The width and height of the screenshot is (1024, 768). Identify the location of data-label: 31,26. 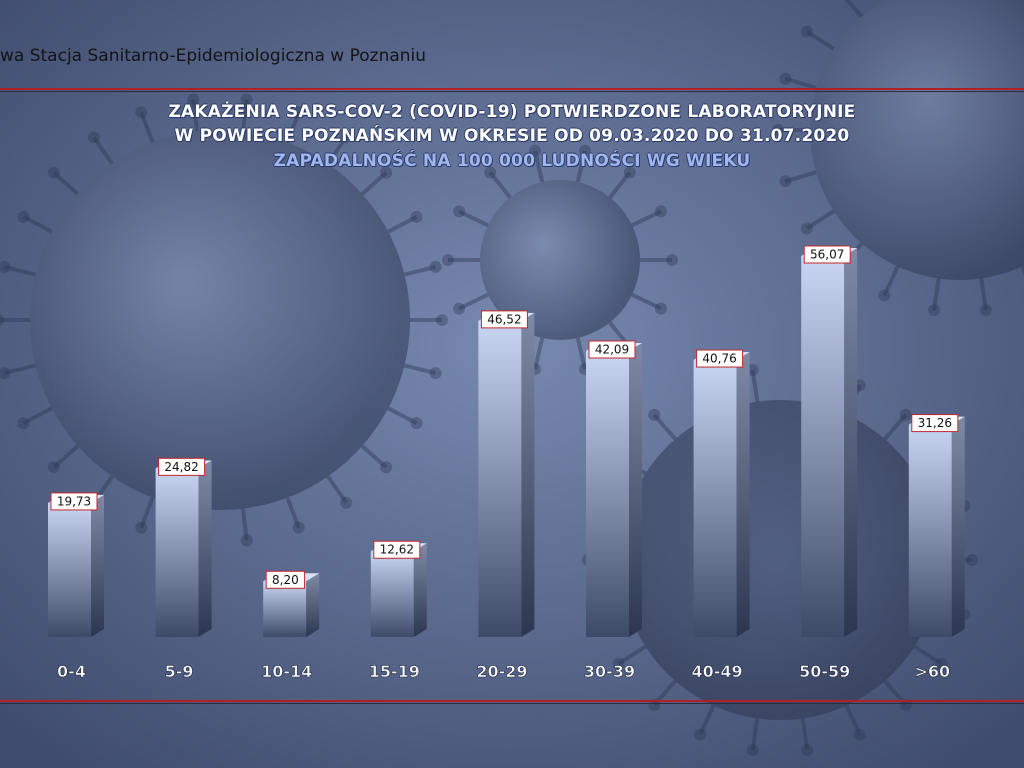
(935, 423).